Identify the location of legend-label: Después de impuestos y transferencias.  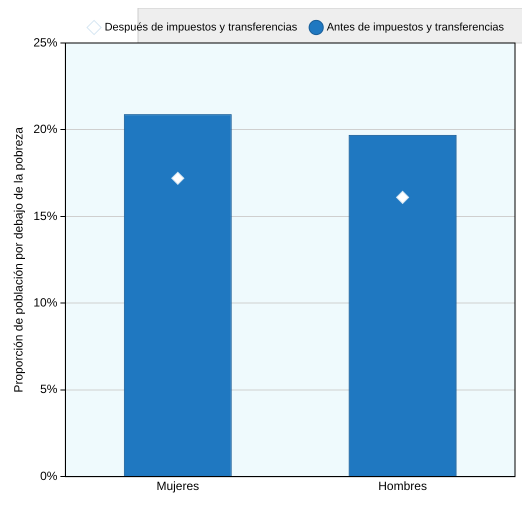
(201, 28).